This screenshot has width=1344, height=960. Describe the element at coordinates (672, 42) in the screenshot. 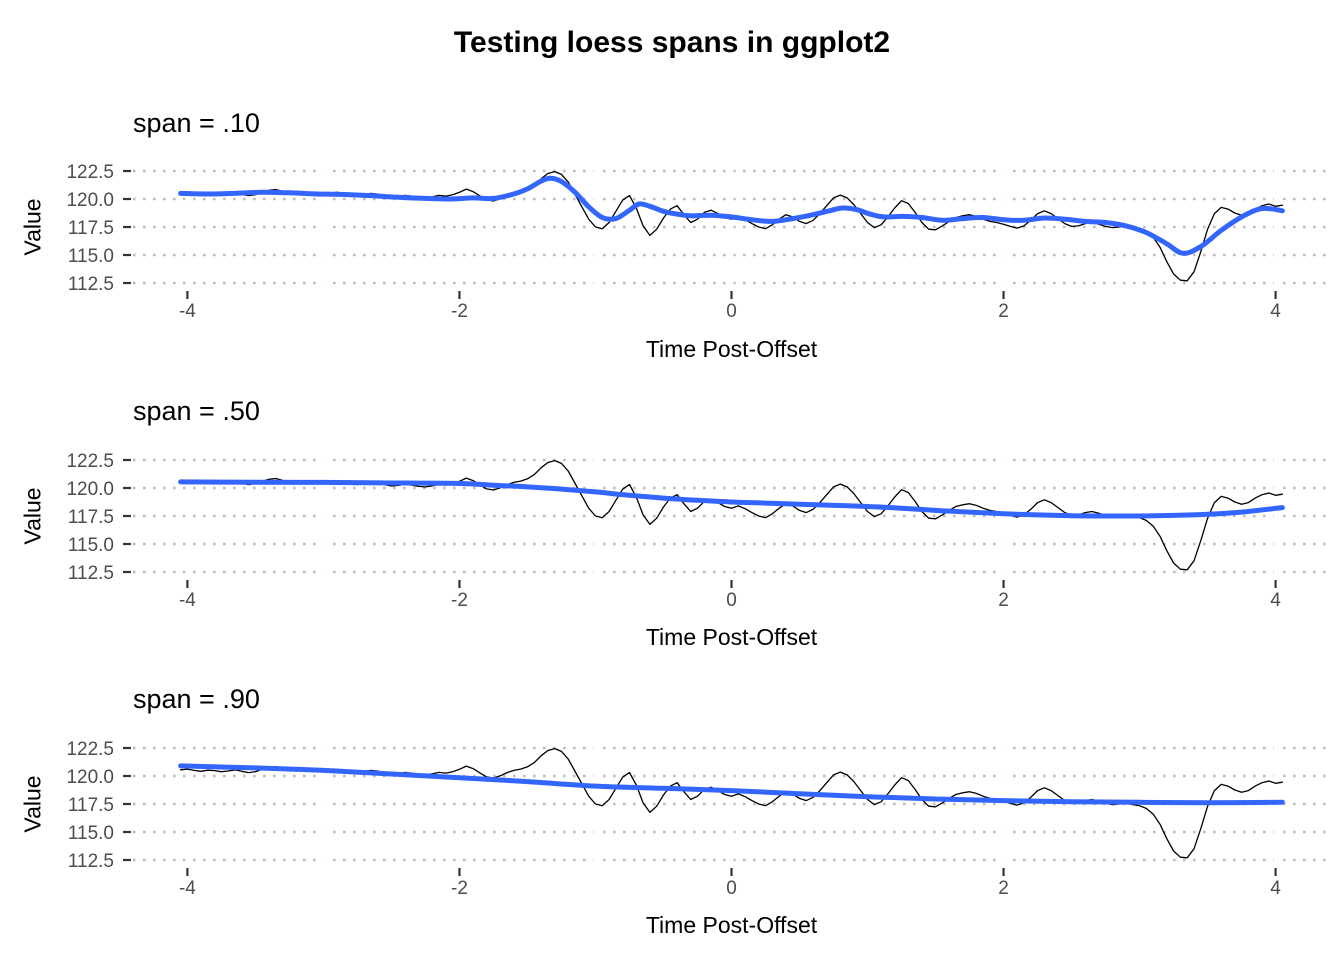

I see `chart-title: Testing loess spans in ggplot2` at that location.